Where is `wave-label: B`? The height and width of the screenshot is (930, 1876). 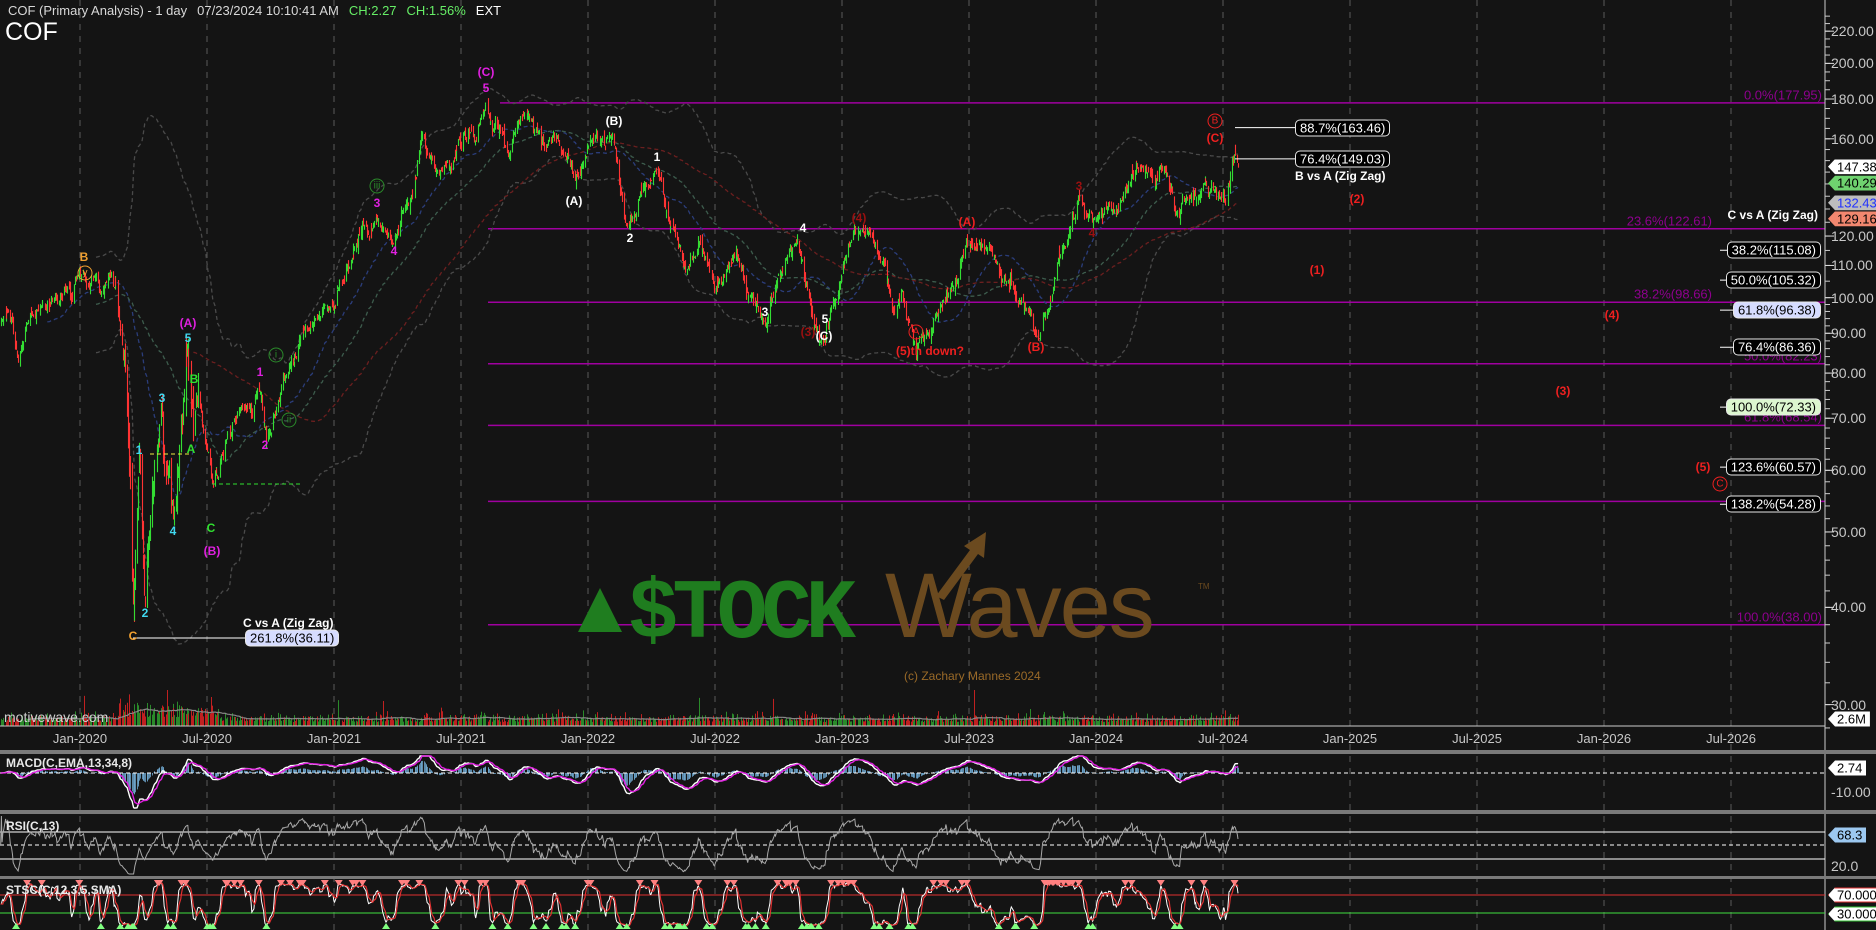 wave-label: B is located at coordinates (1215, 121).